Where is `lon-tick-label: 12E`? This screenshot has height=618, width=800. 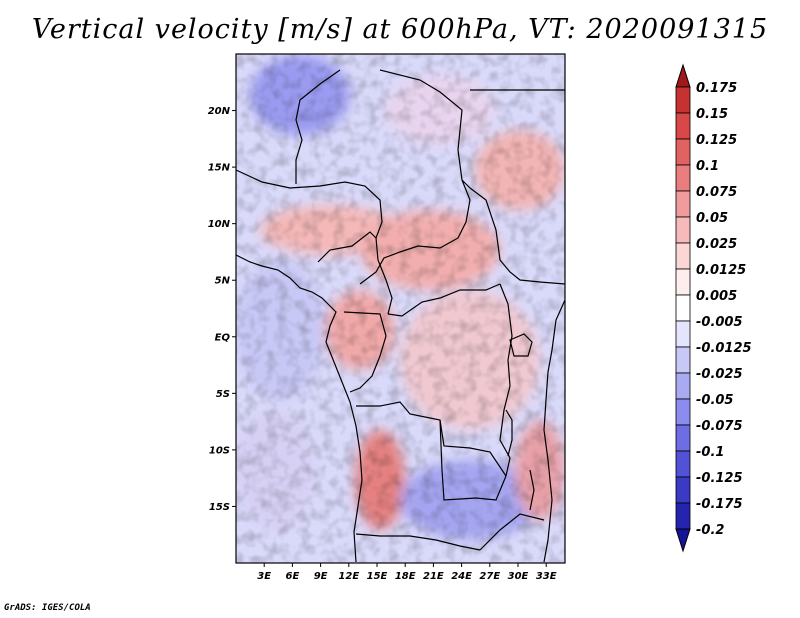
lon-tick-label: 12E is located at coordinates (348, 576).